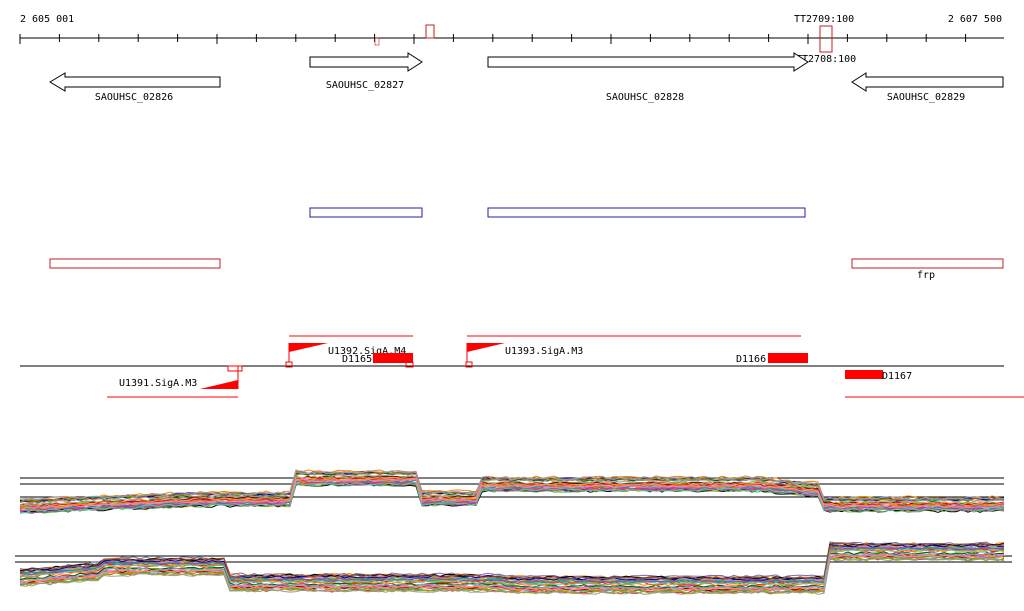 The width and height of the screenshot is (1024, 611). I want to click on terminator-label: TT2708:100, so click(826, 59).